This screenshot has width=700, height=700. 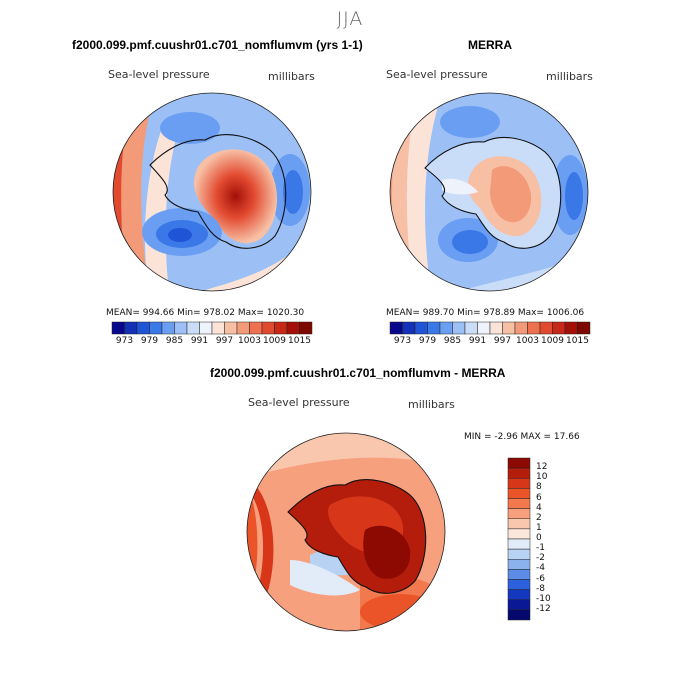 What do you see at coordinates (502, 341) in the screenshot?
I see `obs-colorbar-tick-label: 997` at bounding box center [502, 341].